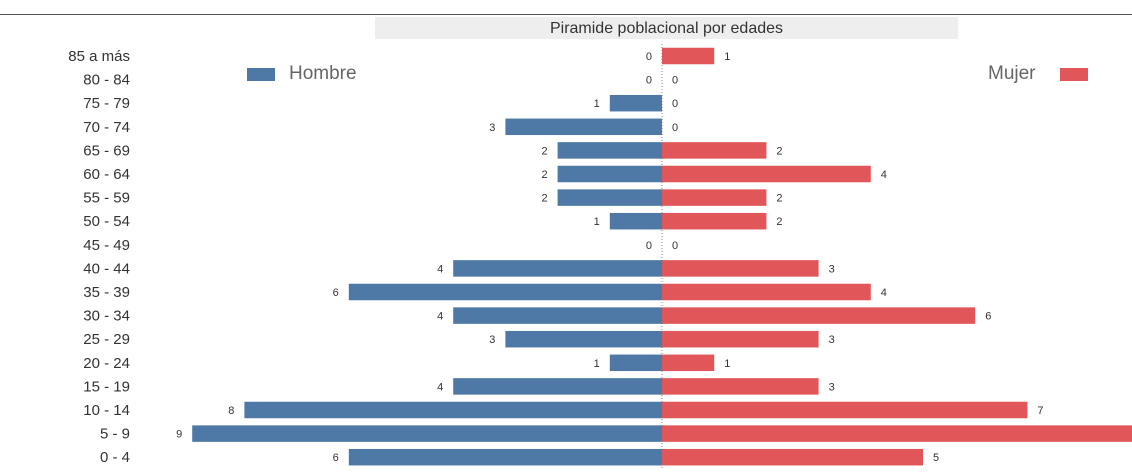 This screenshot has width=1132, height=473. I want to click on age-group-label: 20 - 24, so click(106, 363).